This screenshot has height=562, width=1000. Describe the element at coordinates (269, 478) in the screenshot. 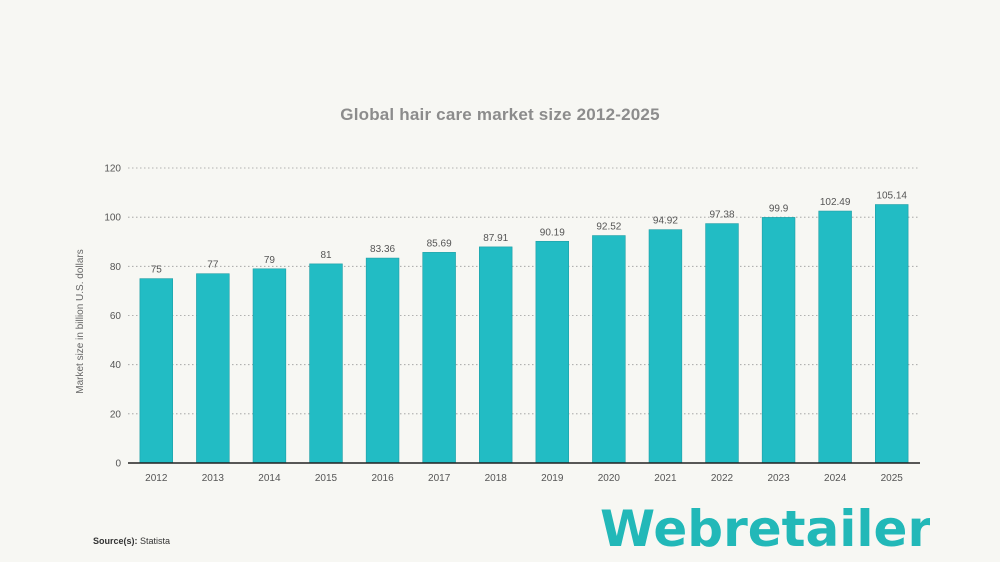

I see `x-tick-label-2014: 2014` at that location.